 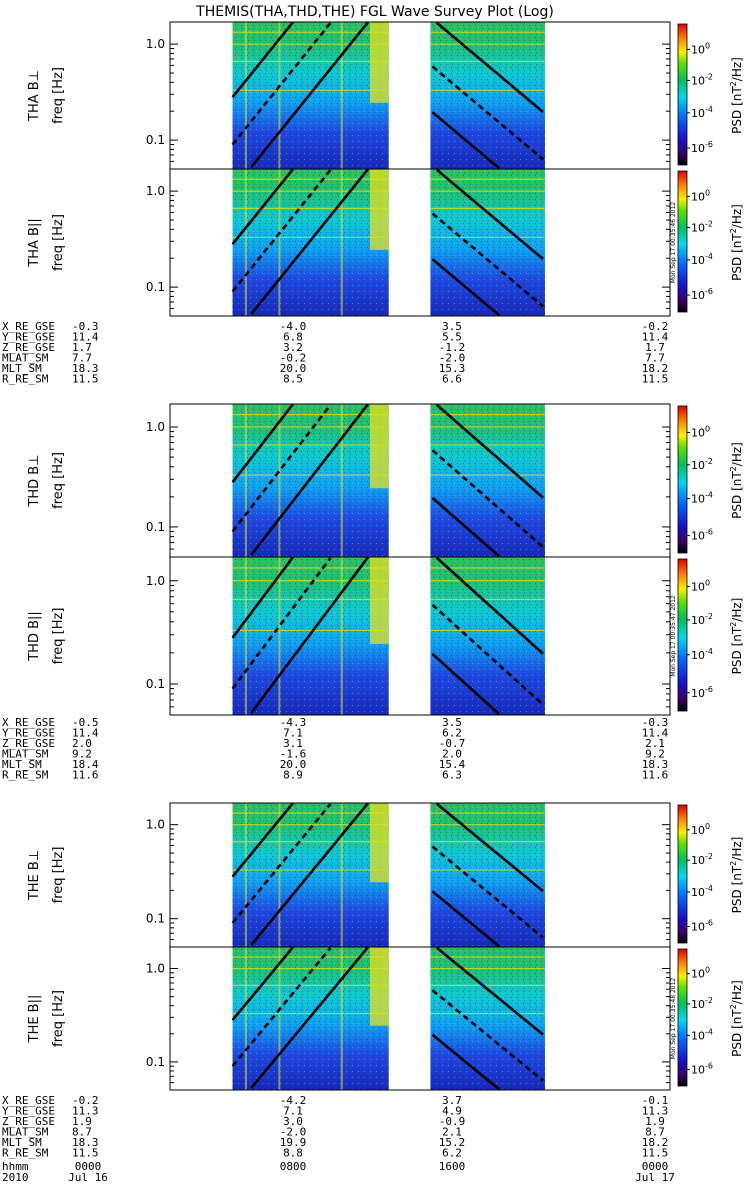 What do you see at coordinates (452, 337) in the screenshot?
I see `ephemeris-value: 5.5` at bounding box center [452, 337].